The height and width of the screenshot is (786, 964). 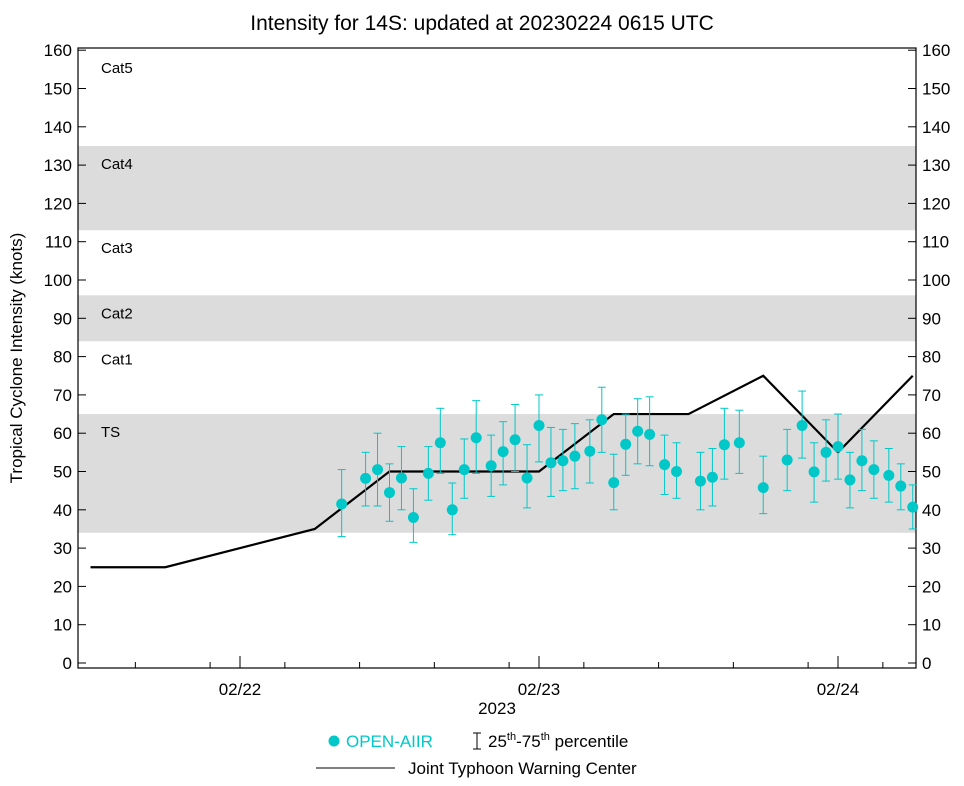 I want to click on category-label-cat5: Cat5, so click(x=117, y=68).